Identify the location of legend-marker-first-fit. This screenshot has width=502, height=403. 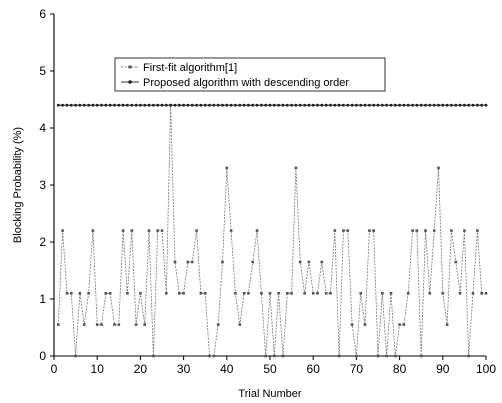
(130, 67).